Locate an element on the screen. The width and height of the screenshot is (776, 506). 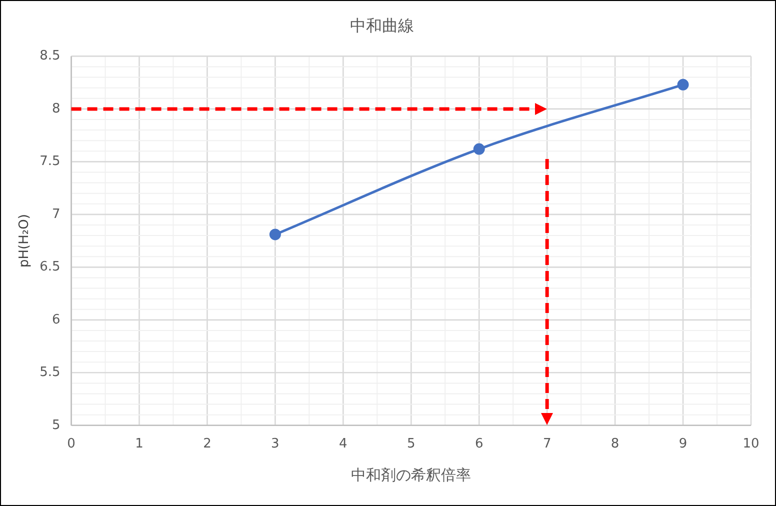
y-axis-title: pH(H₂O) is located at coordinates (24, 241).